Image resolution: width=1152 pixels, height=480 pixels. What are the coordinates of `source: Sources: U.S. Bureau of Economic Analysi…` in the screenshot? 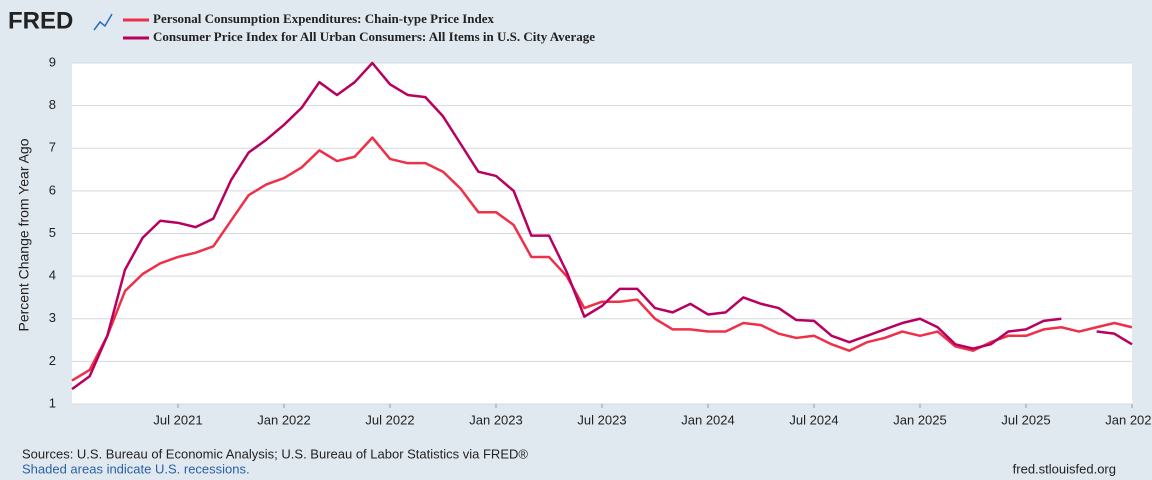 It's located at (275, 453).